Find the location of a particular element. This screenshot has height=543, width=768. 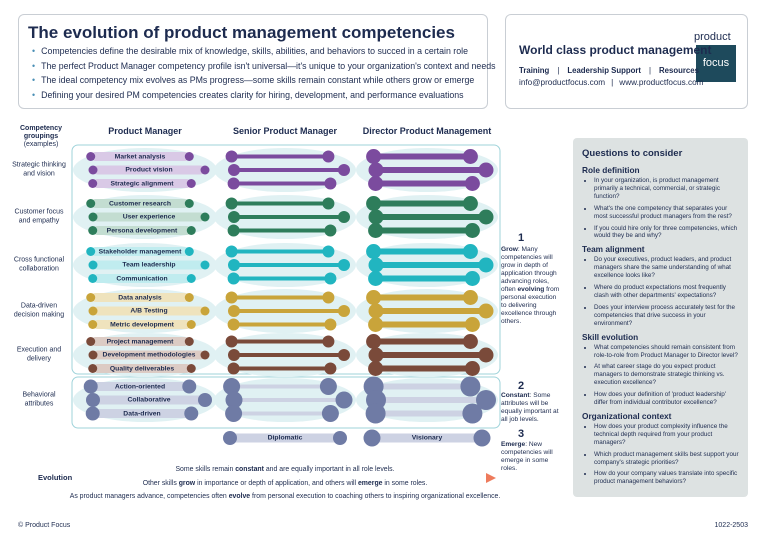

group-label: Cross functional collaboration is located at coordinates (39, 264).